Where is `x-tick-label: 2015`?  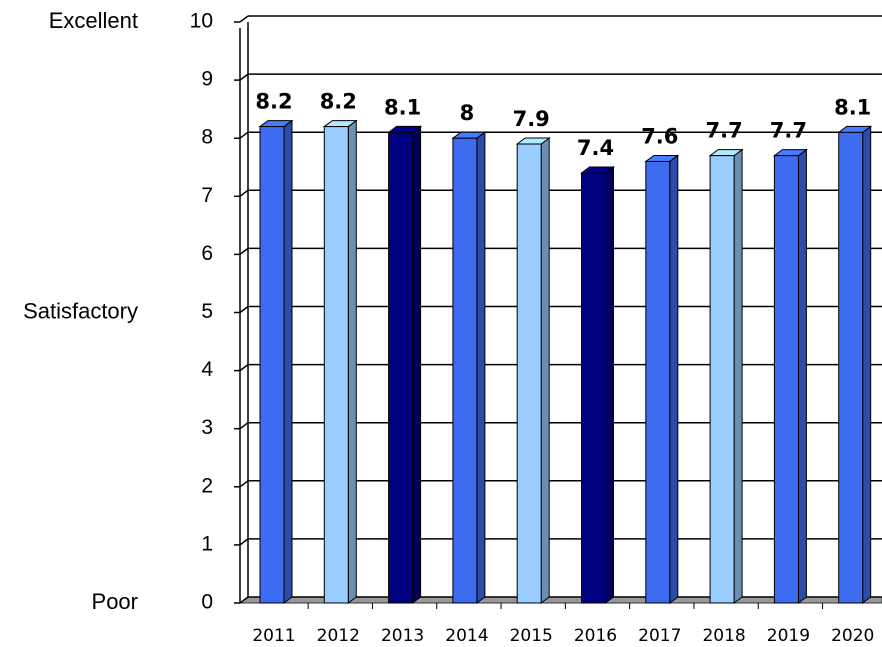 x-tick-label: 2015 is located at coordinates (531, 636).